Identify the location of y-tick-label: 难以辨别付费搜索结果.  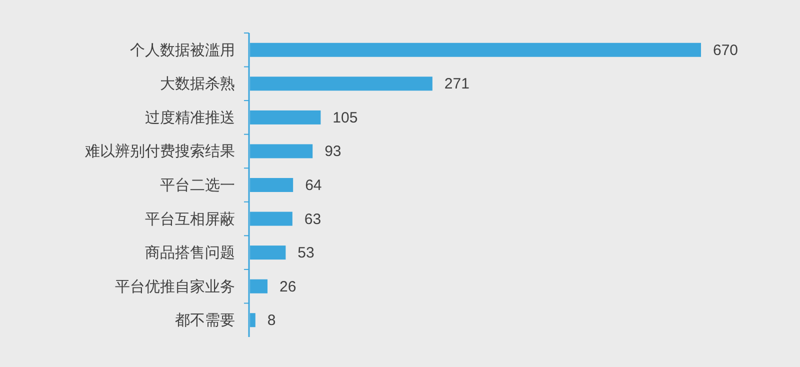
(159, 151).